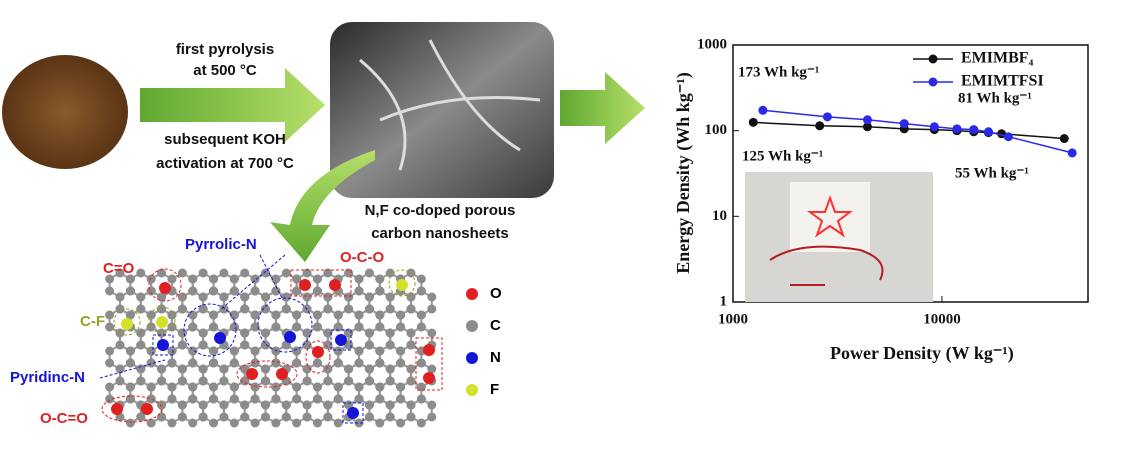 The image size is (1121, 456). What do you see at coordinates (442, 110) in the screenshot?
I see `sem-image` at bounding box center [442, 110].